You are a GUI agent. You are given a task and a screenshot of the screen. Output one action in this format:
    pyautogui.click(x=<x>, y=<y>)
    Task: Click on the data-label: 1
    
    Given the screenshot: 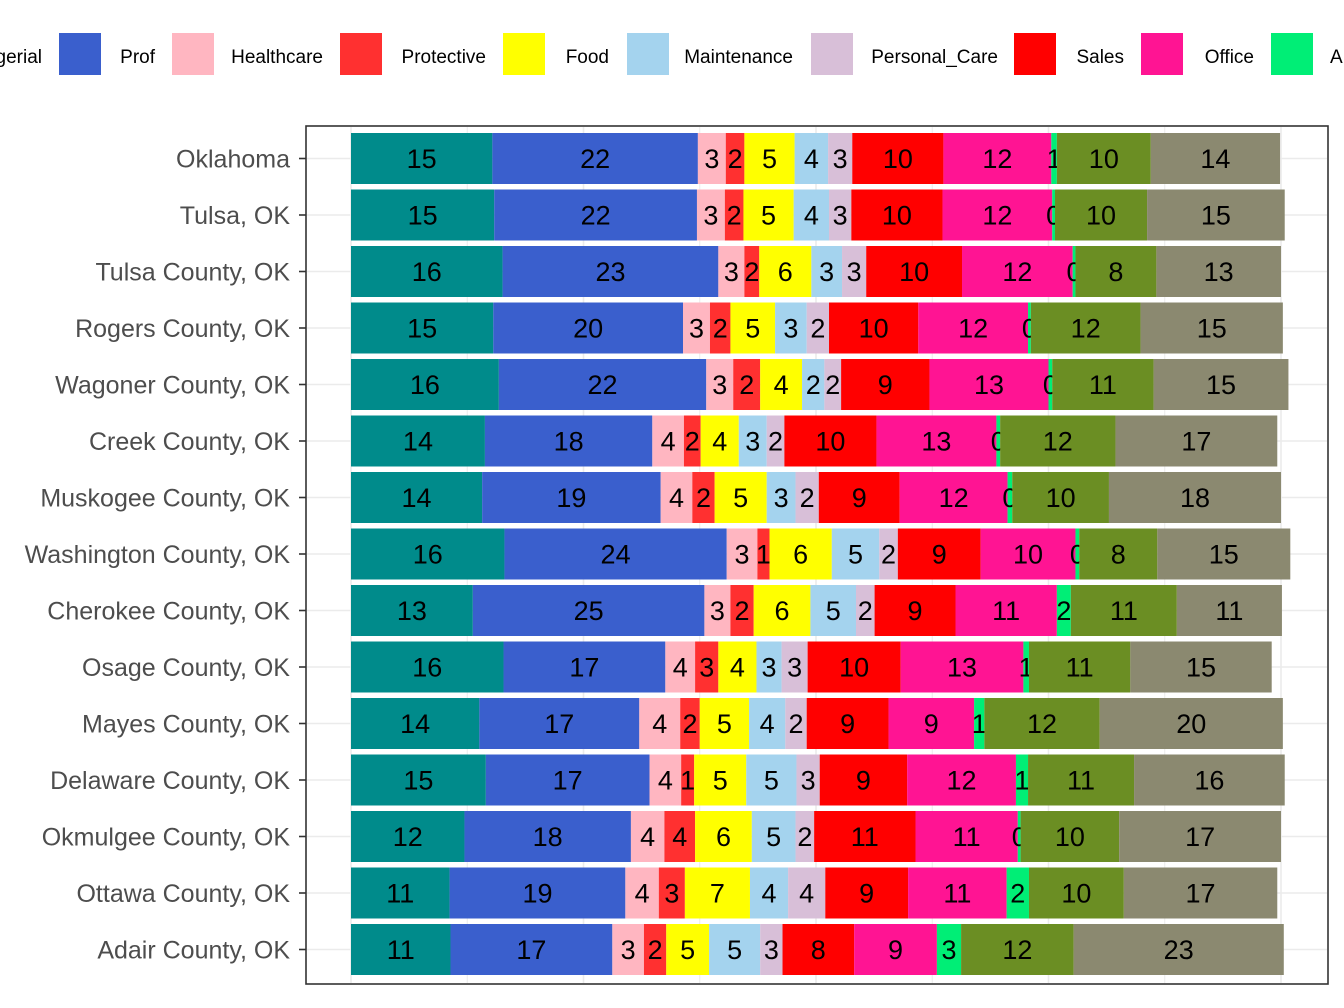 What is the action you would take?
    pyautogui.click(x=687, y=781)
    